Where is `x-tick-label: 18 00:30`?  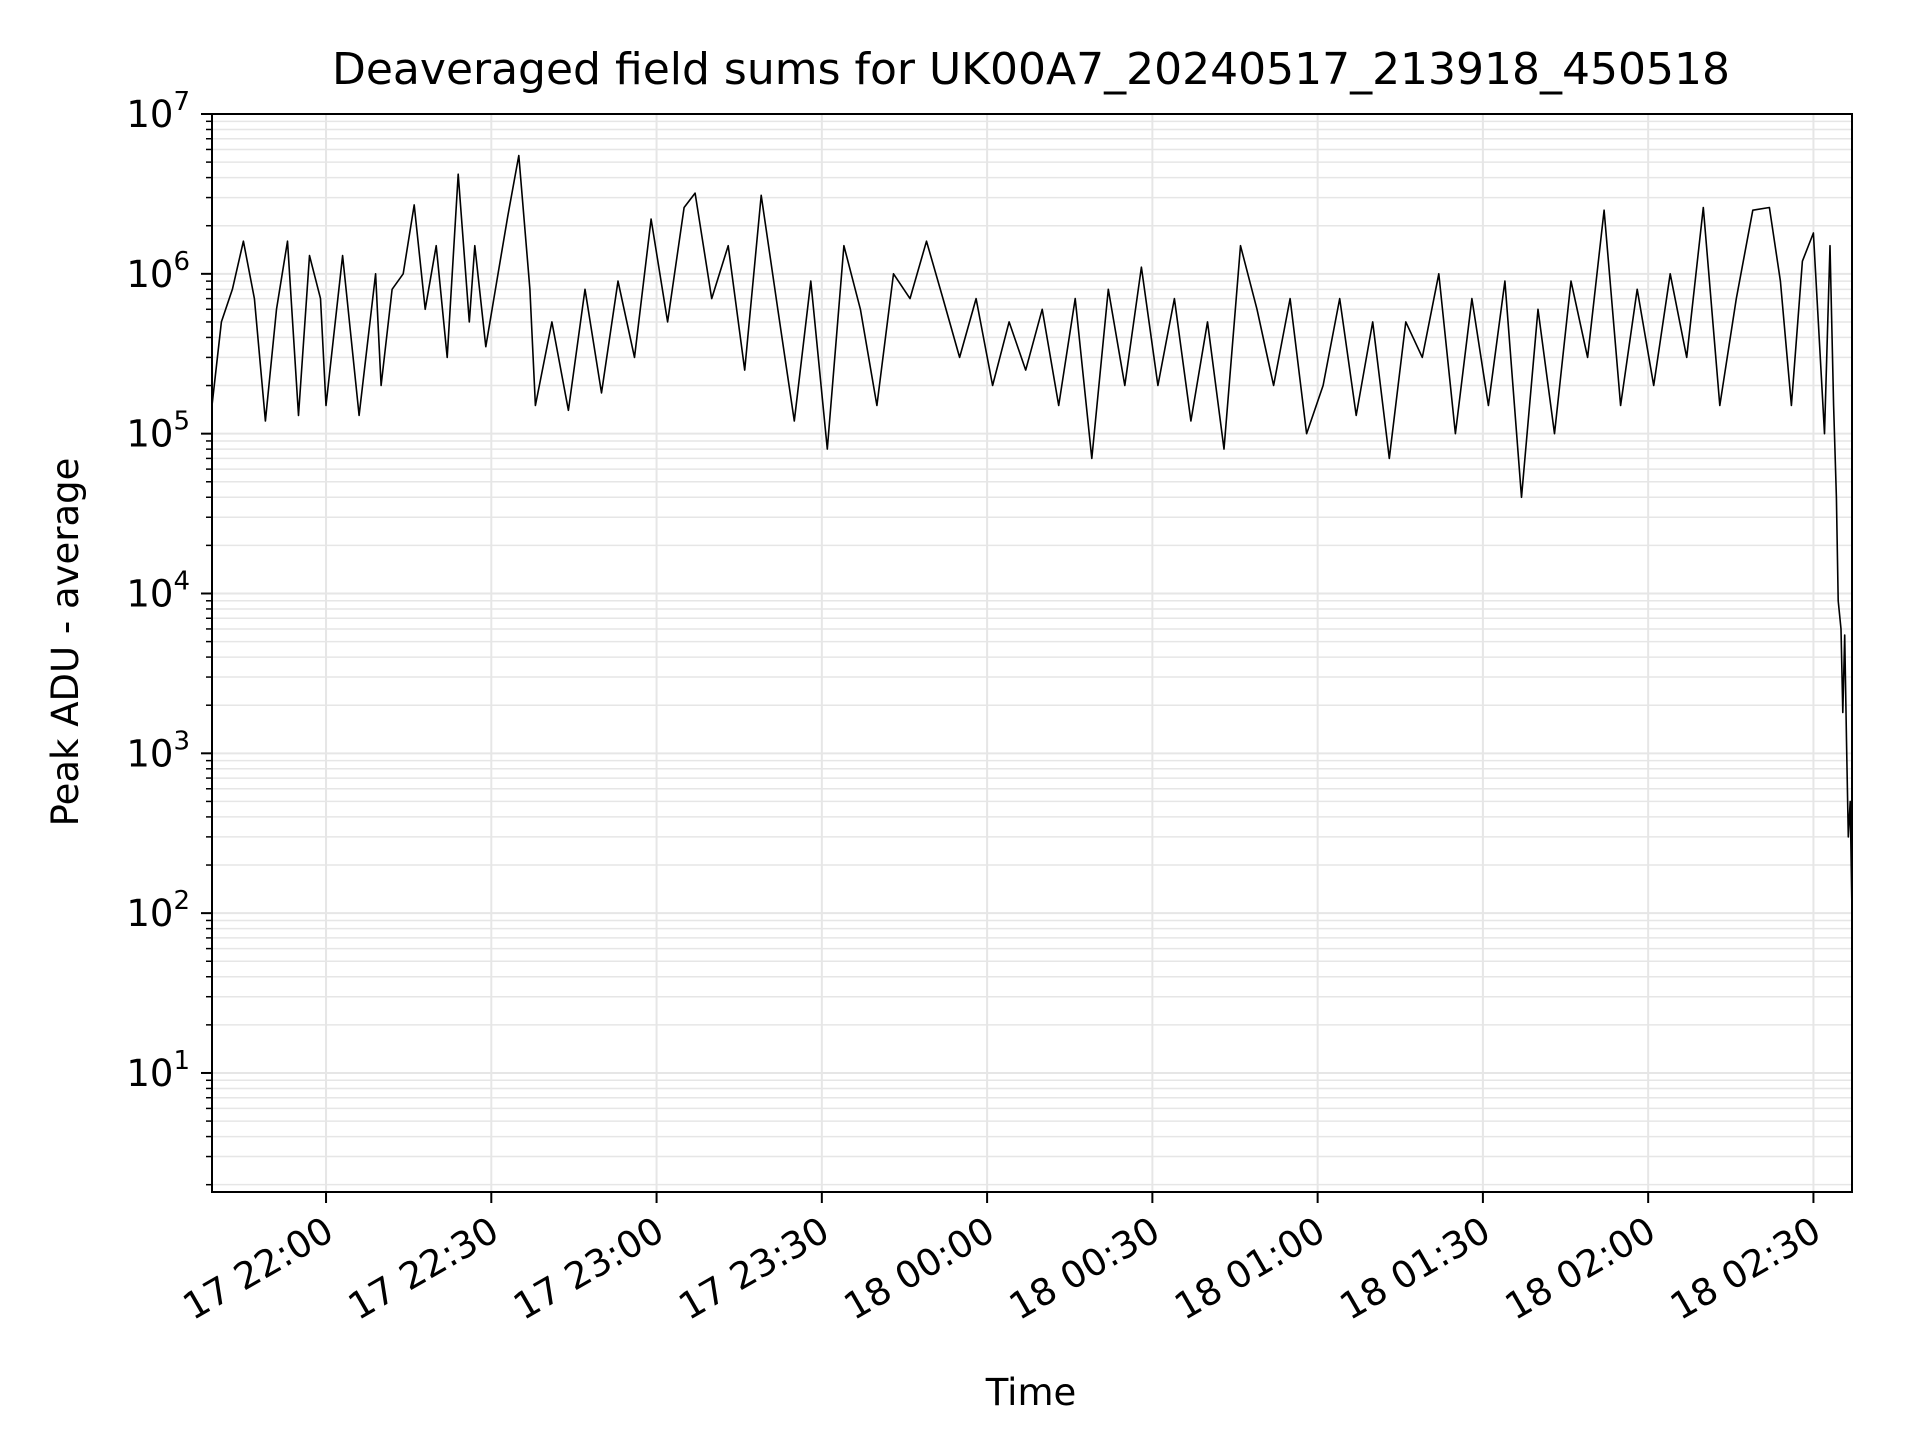
x-tick-label: 18 00:30 is located at coordinates (1084, 1269).